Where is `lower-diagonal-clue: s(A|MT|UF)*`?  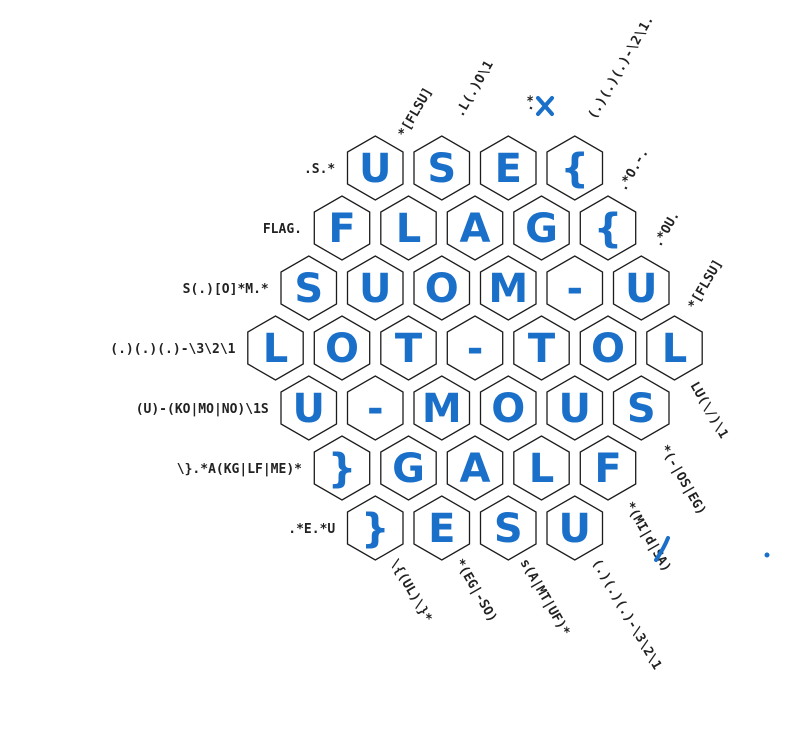 lower-diagonal-clue: s(A|MT|UF)* is located at coordinates (545, 598).